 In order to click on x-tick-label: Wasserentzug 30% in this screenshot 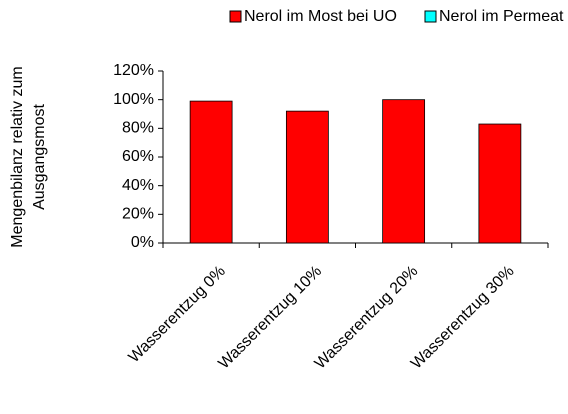, I will do `click(463, 318)`.